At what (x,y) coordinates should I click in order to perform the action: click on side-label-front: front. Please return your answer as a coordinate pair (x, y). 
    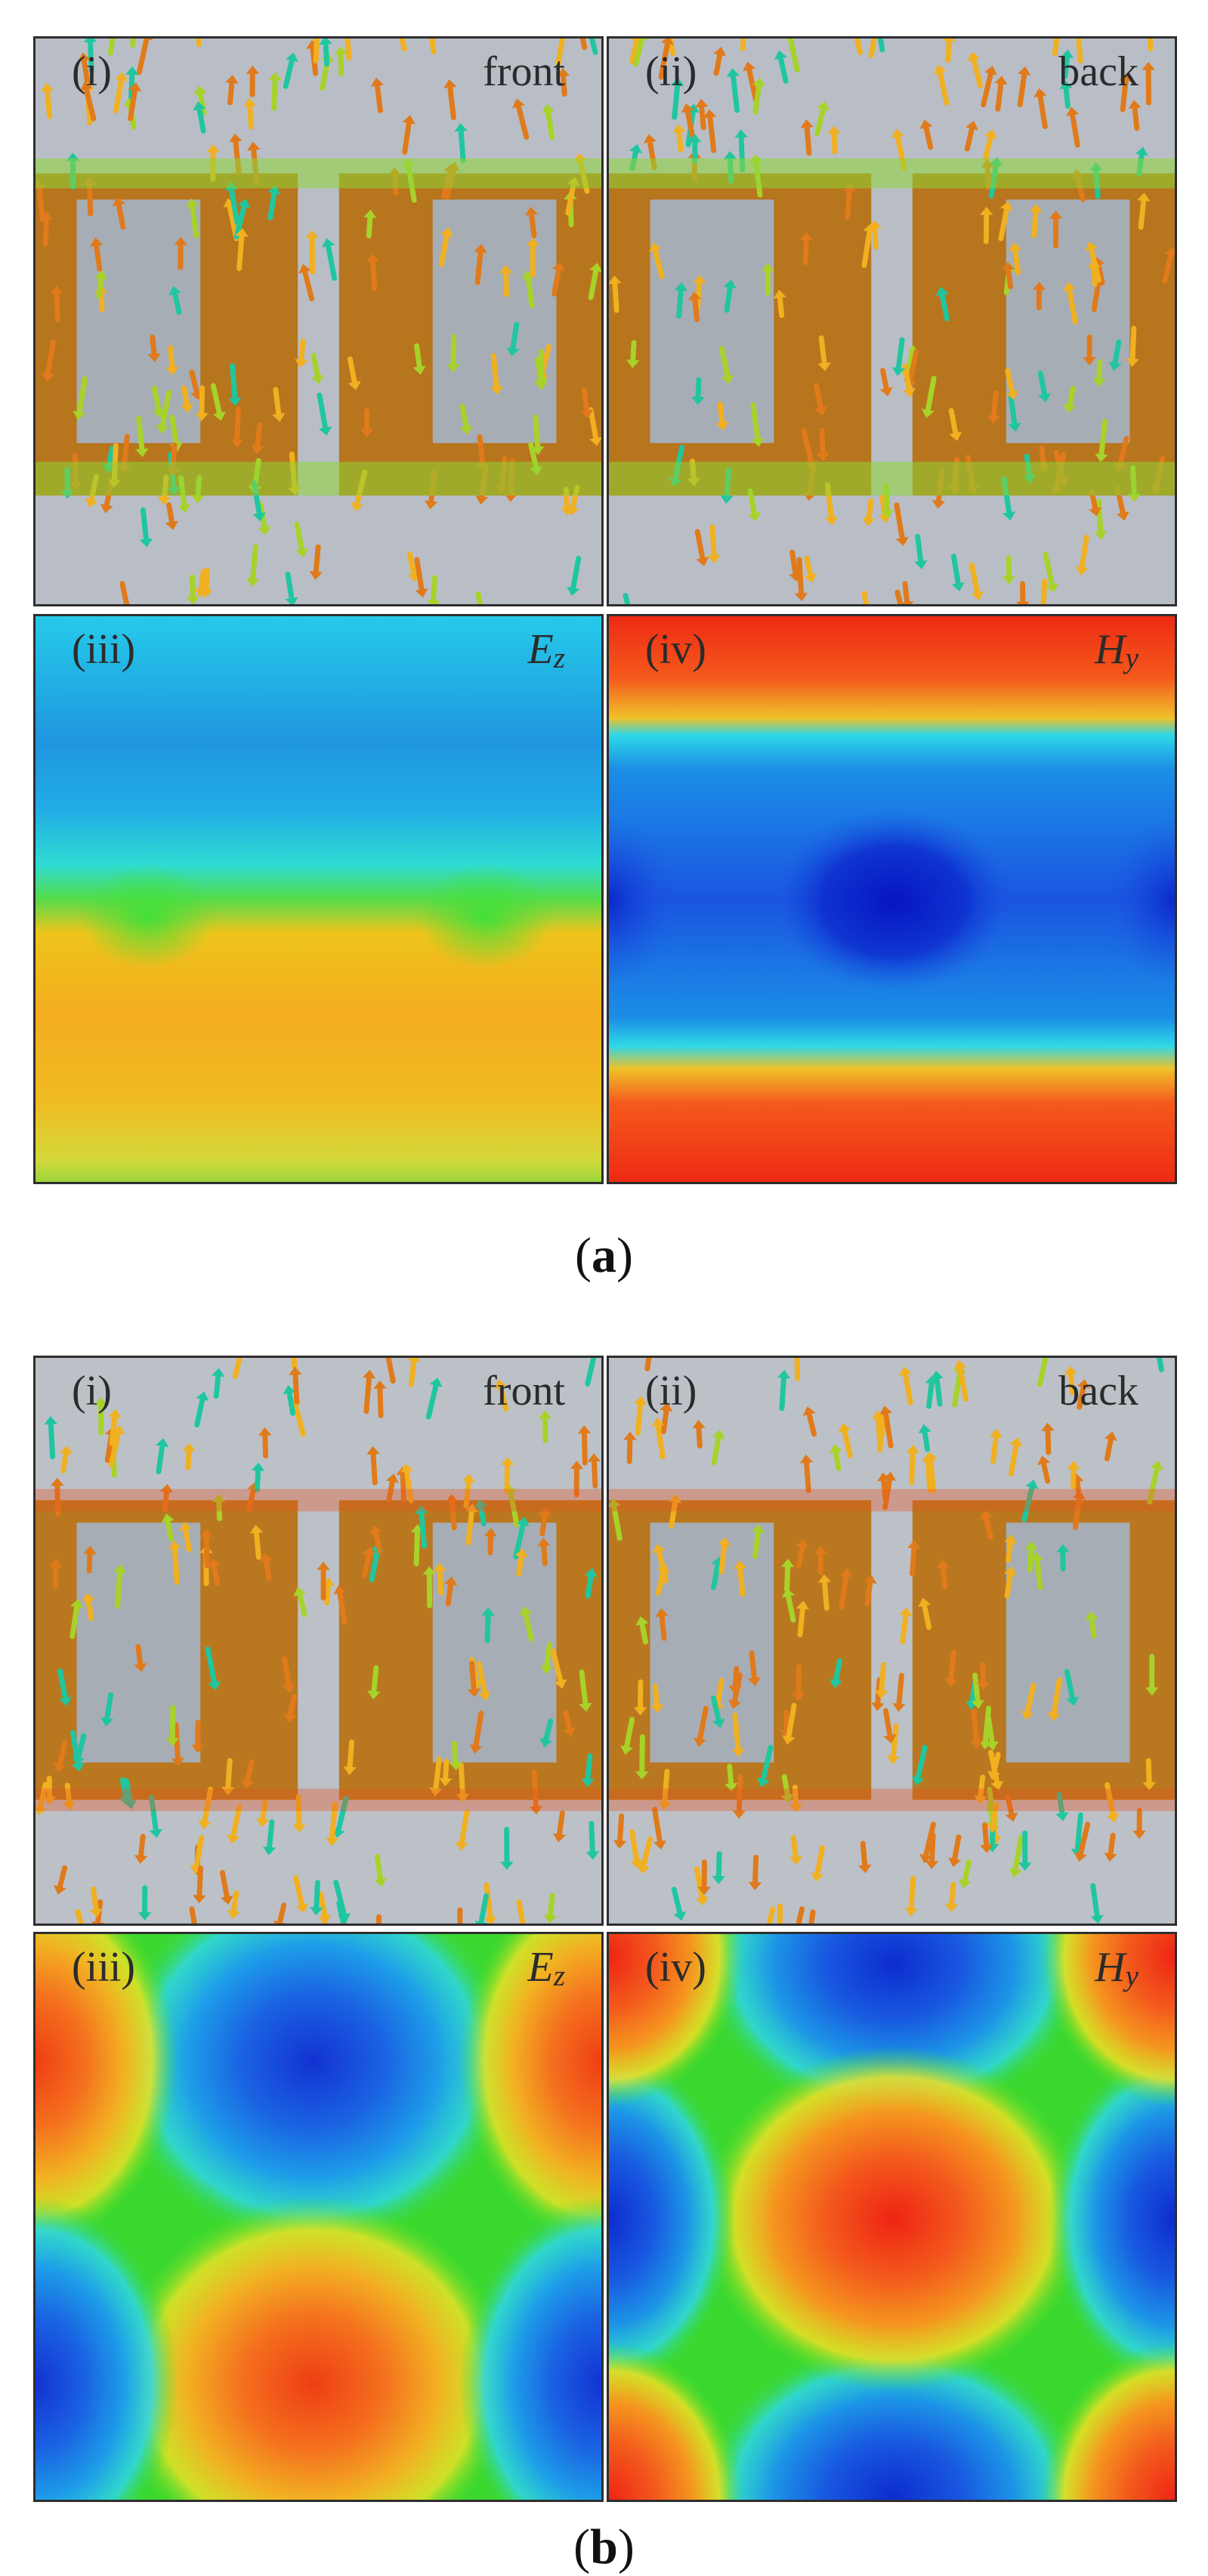
    Looking at the image, I should click on (524, 1391).